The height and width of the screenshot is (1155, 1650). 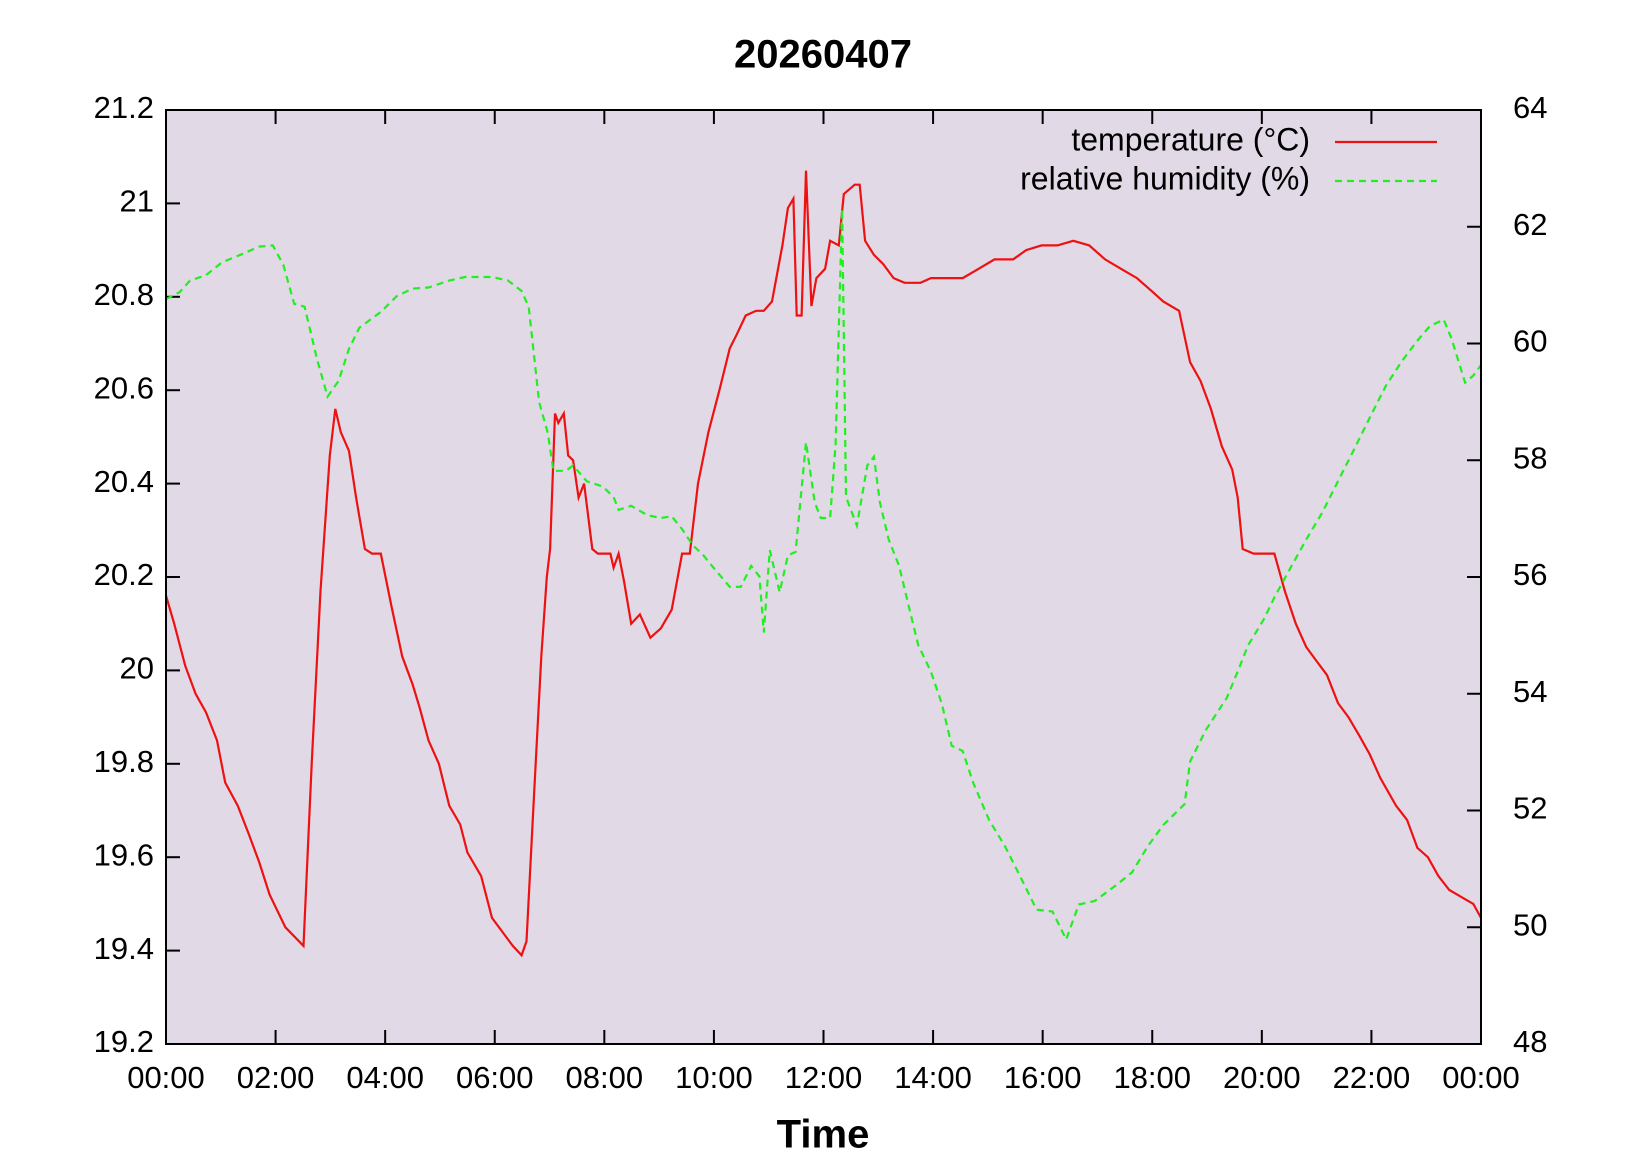 I want to click on y2-tick-label: 56, so click(x=1530, y=574).